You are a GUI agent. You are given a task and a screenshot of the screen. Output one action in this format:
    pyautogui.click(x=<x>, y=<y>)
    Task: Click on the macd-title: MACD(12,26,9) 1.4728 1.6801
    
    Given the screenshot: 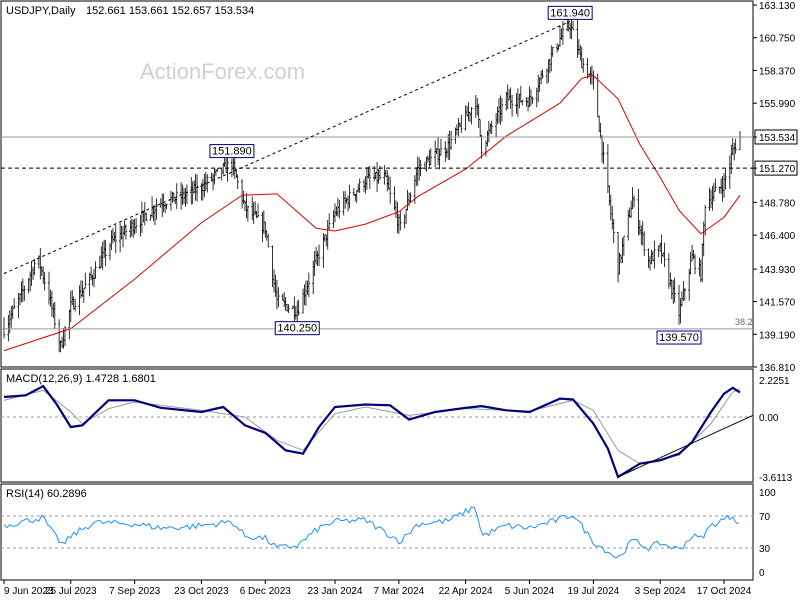 What is the action you would take?
    pyautogui.click(x=81, y=379)
    